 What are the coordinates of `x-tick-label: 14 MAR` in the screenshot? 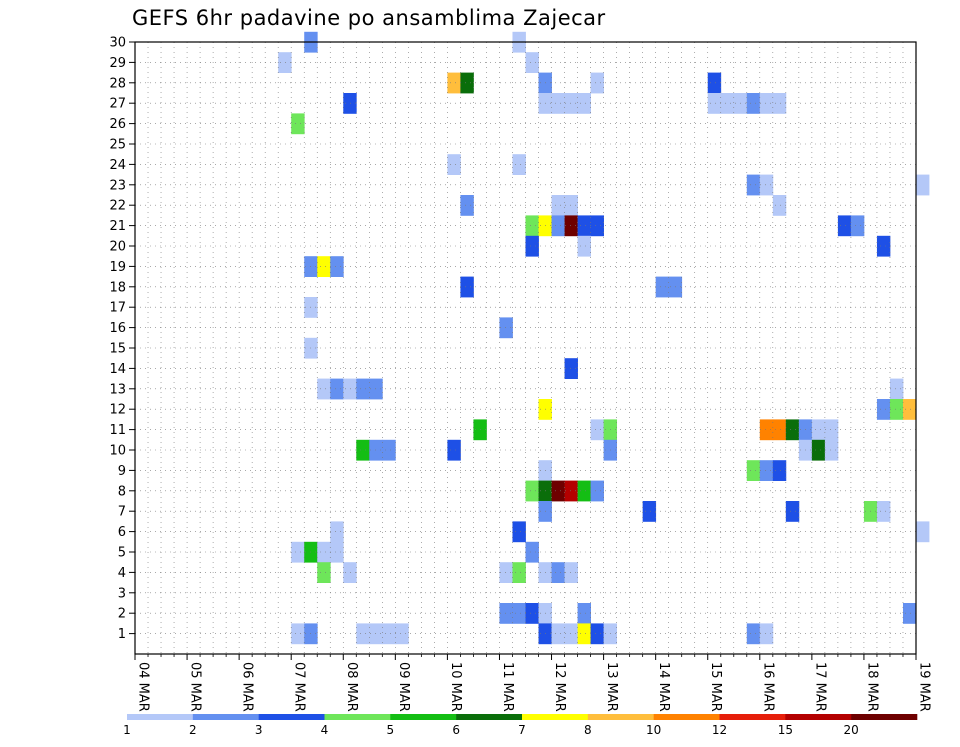 It's located at (663, 687).